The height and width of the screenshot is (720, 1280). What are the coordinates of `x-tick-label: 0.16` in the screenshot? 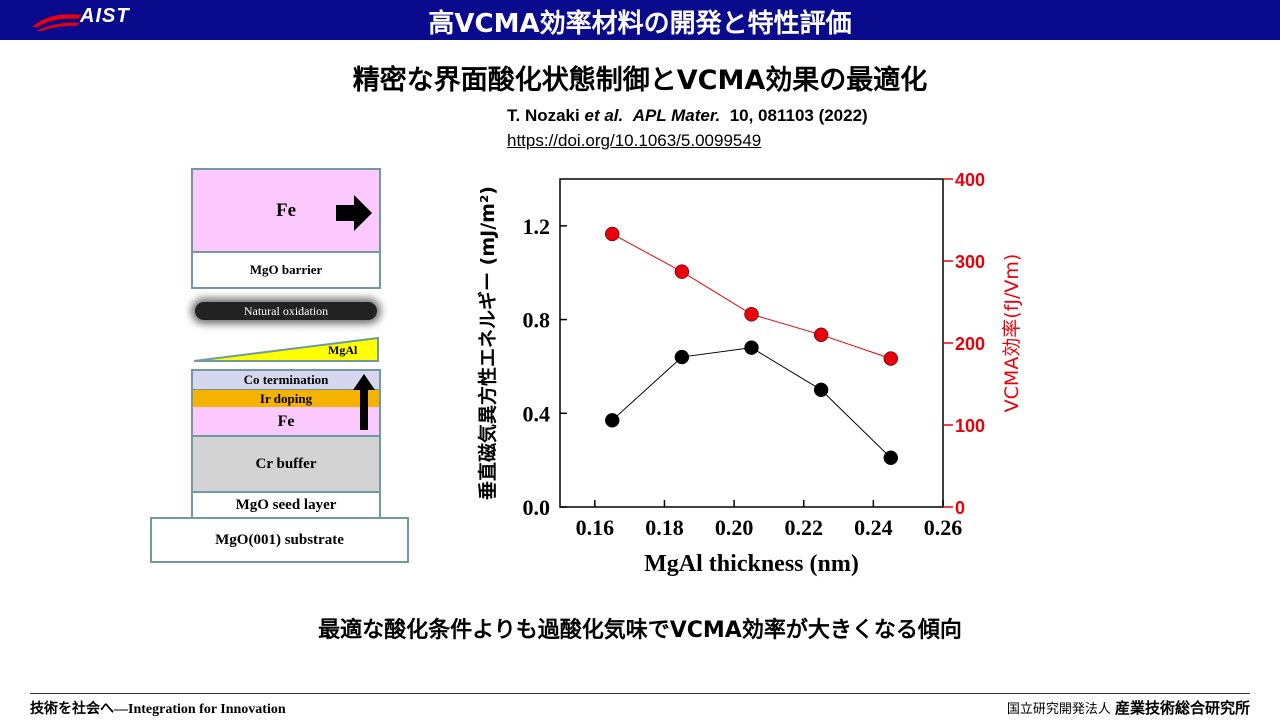 It's located at (595, 527).